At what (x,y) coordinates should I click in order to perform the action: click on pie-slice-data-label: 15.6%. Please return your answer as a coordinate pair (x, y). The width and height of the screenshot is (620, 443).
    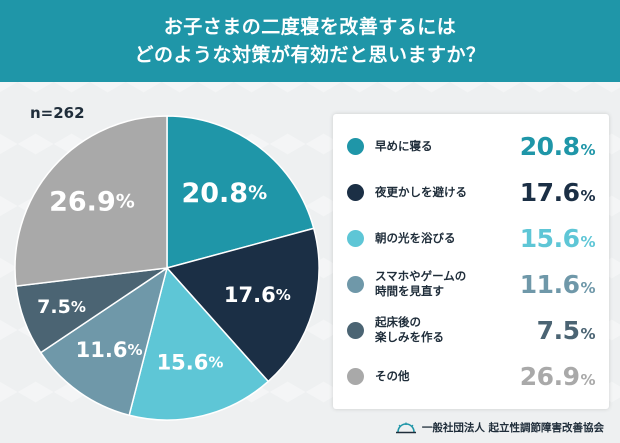
    Looking at the image, I should click on (190, 363).